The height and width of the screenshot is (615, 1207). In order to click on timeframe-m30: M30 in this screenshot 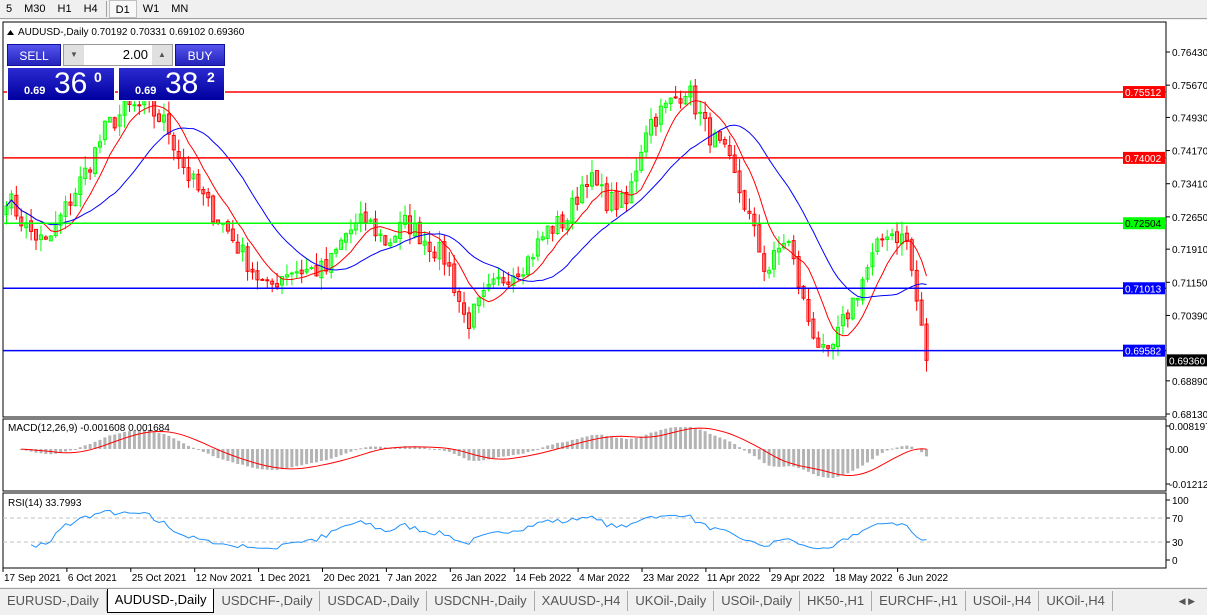, I will do `click(35, 9)`.